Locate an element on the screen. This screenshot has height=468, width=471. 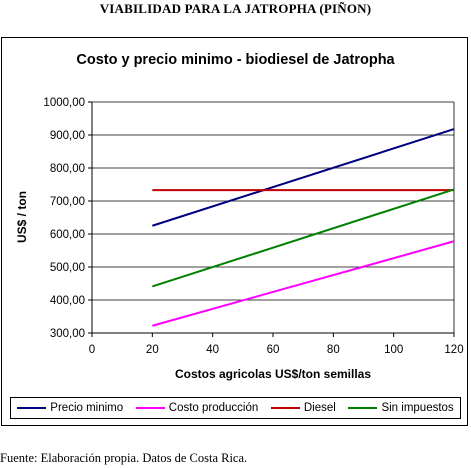
page-heading: VIABILIDAD PARA LA JATROPHA (PIÑON) is located at coordinates (235, 8).